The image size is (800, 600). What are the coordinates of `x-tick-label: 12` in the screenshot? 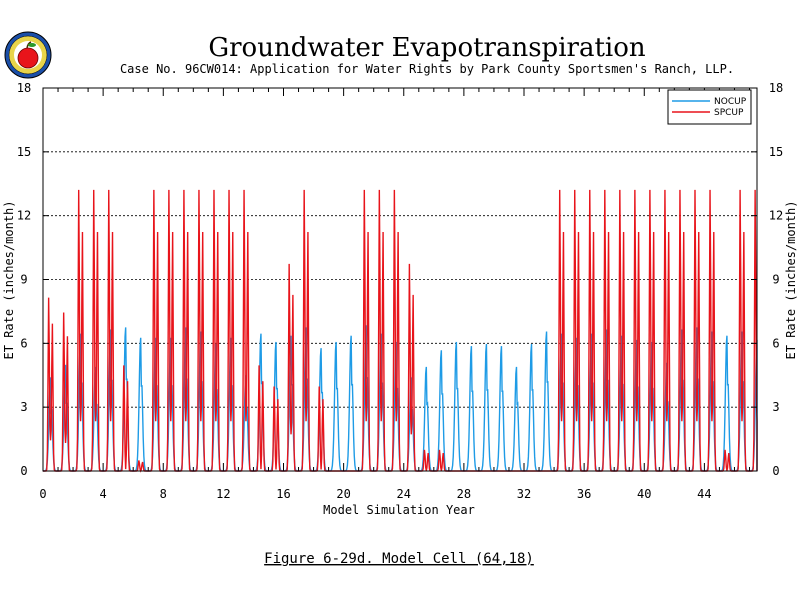 It's located at (223, 494).